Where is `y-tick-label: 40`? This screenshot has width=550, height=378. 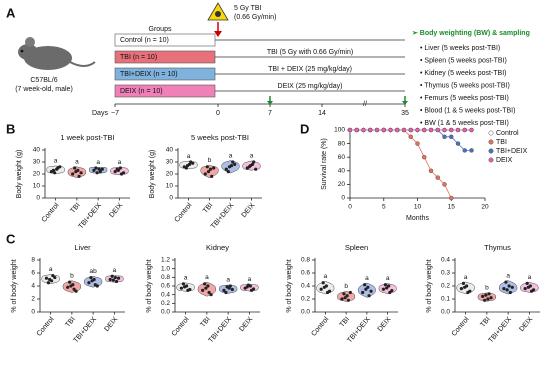 y-tick-label: 40 is located at coordinates (342, 171).